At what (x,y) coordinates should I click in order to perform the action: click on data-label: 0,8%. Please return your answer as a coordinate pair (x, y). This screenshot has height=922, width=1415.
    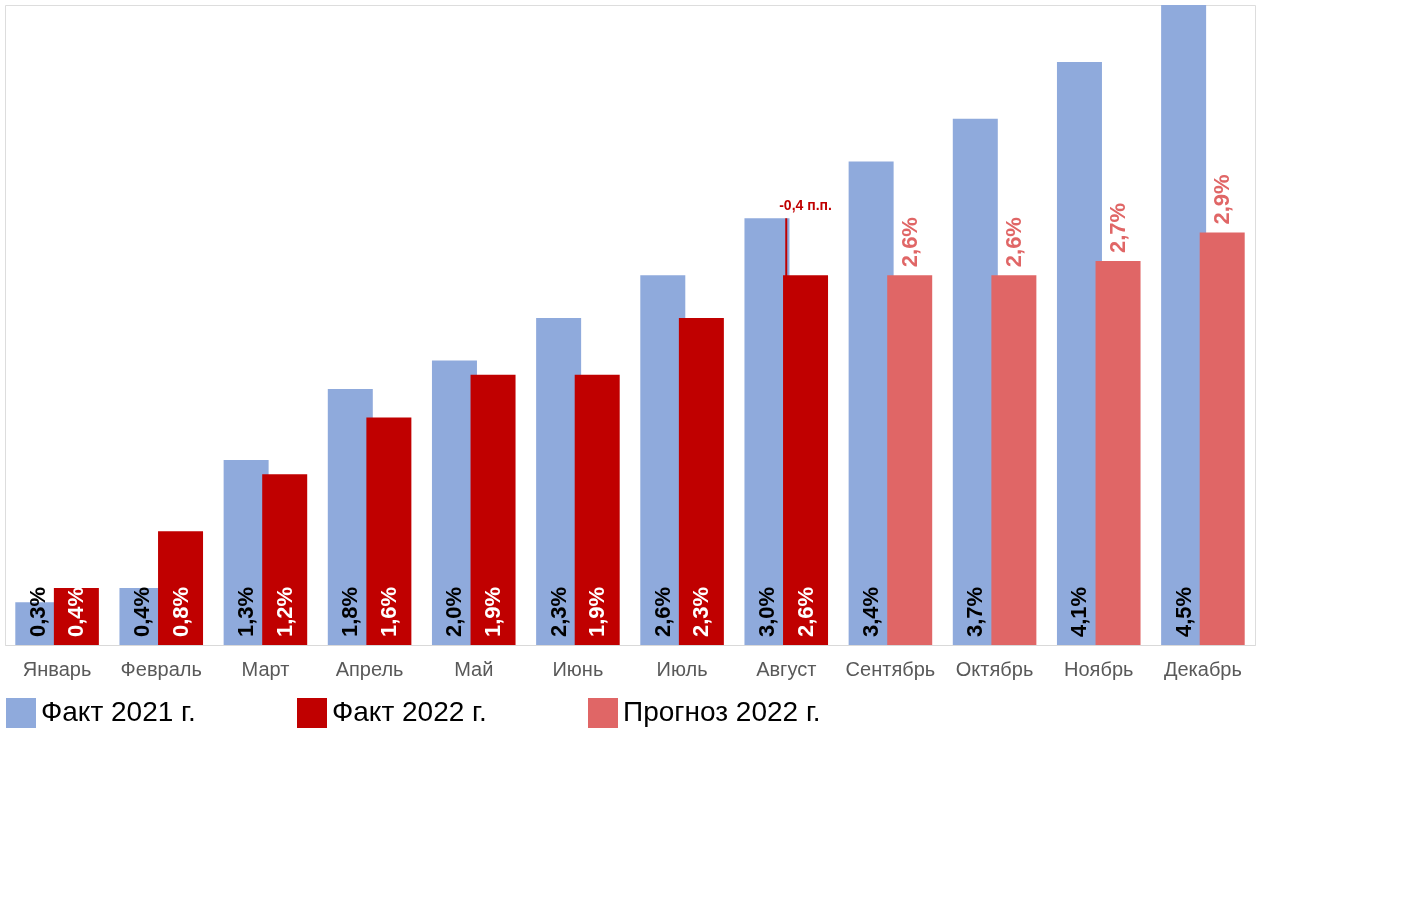
    Looking at the image, I should click on (180, 611).